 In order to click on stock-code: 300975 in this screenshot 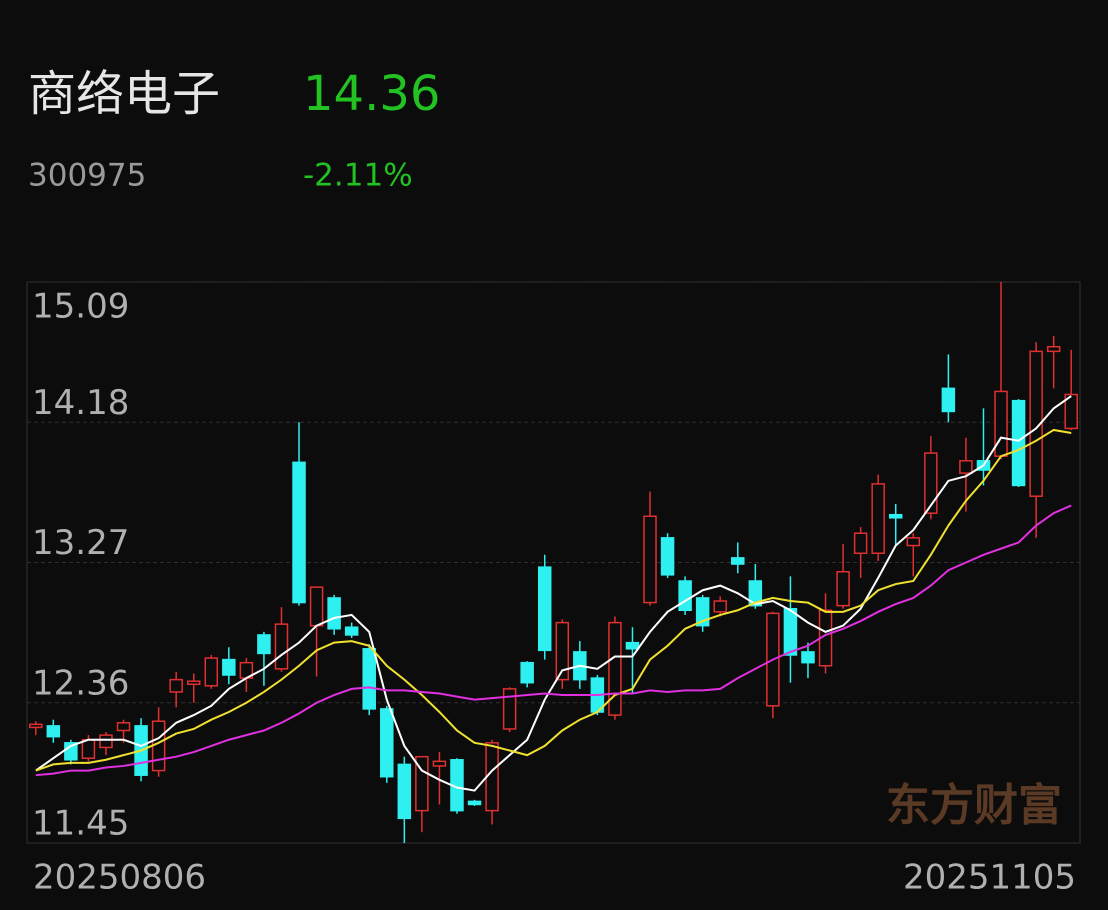, I will do `click(87, 176)`.